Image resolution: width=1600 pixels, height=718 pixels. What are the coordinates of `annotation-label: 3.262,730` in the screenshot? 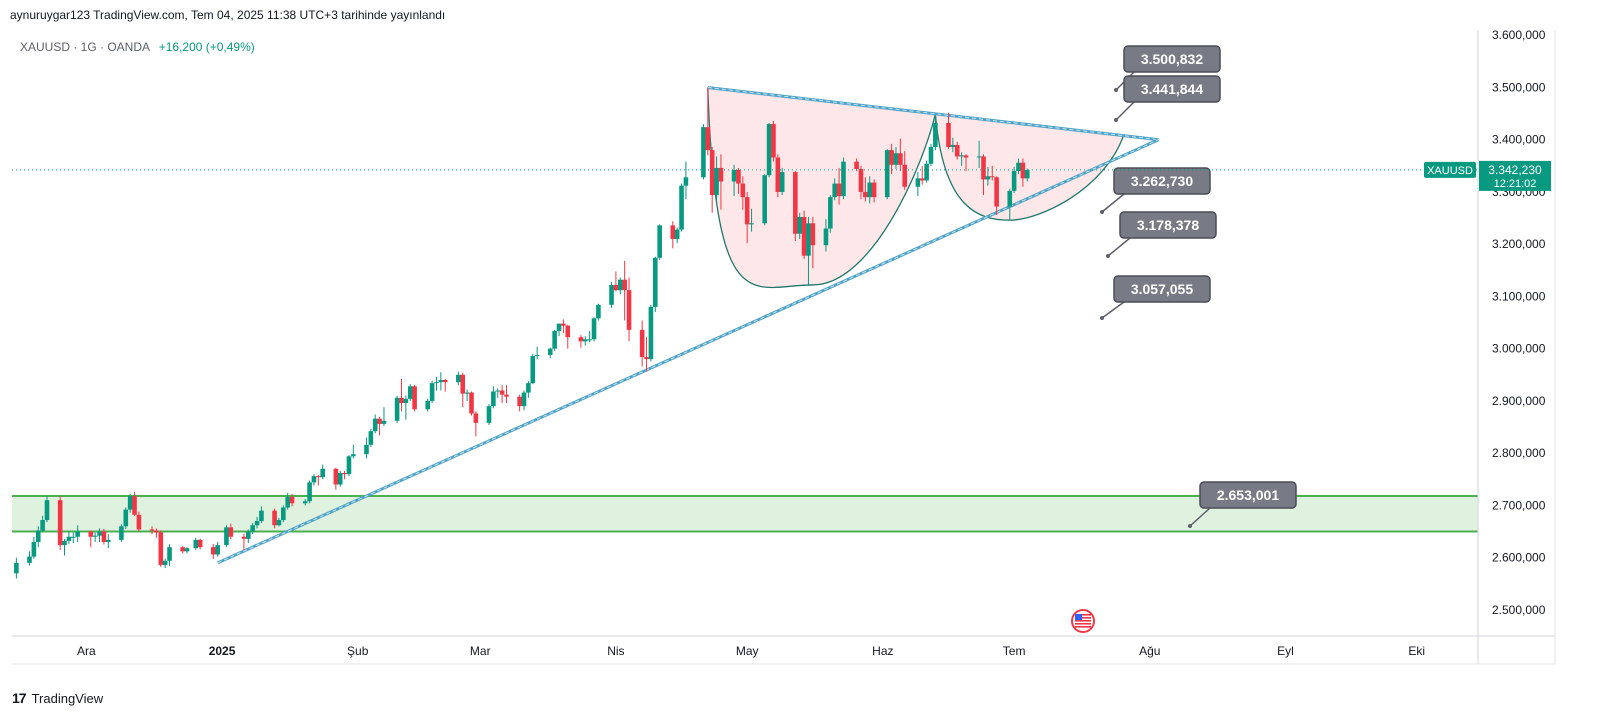 It's located at (1162, 181).